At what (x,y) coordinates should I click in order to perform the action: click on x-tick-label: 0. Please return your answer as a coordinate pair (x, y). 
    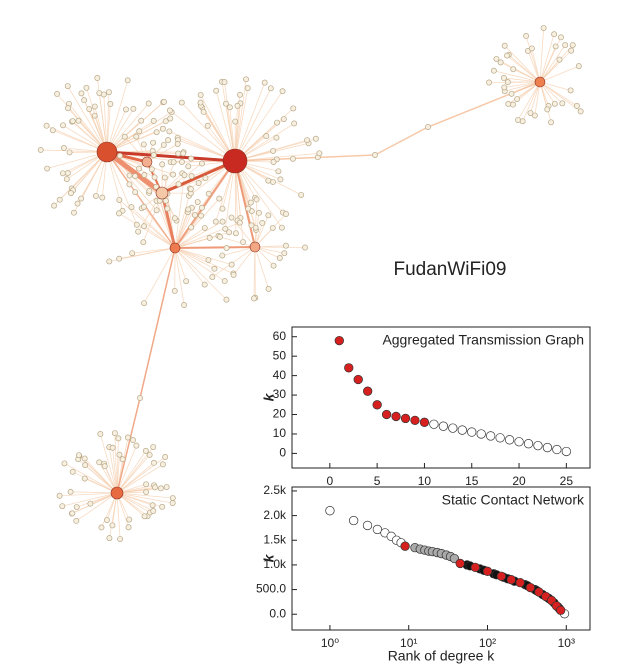
    Looking at the image, I should click on (329, 481).